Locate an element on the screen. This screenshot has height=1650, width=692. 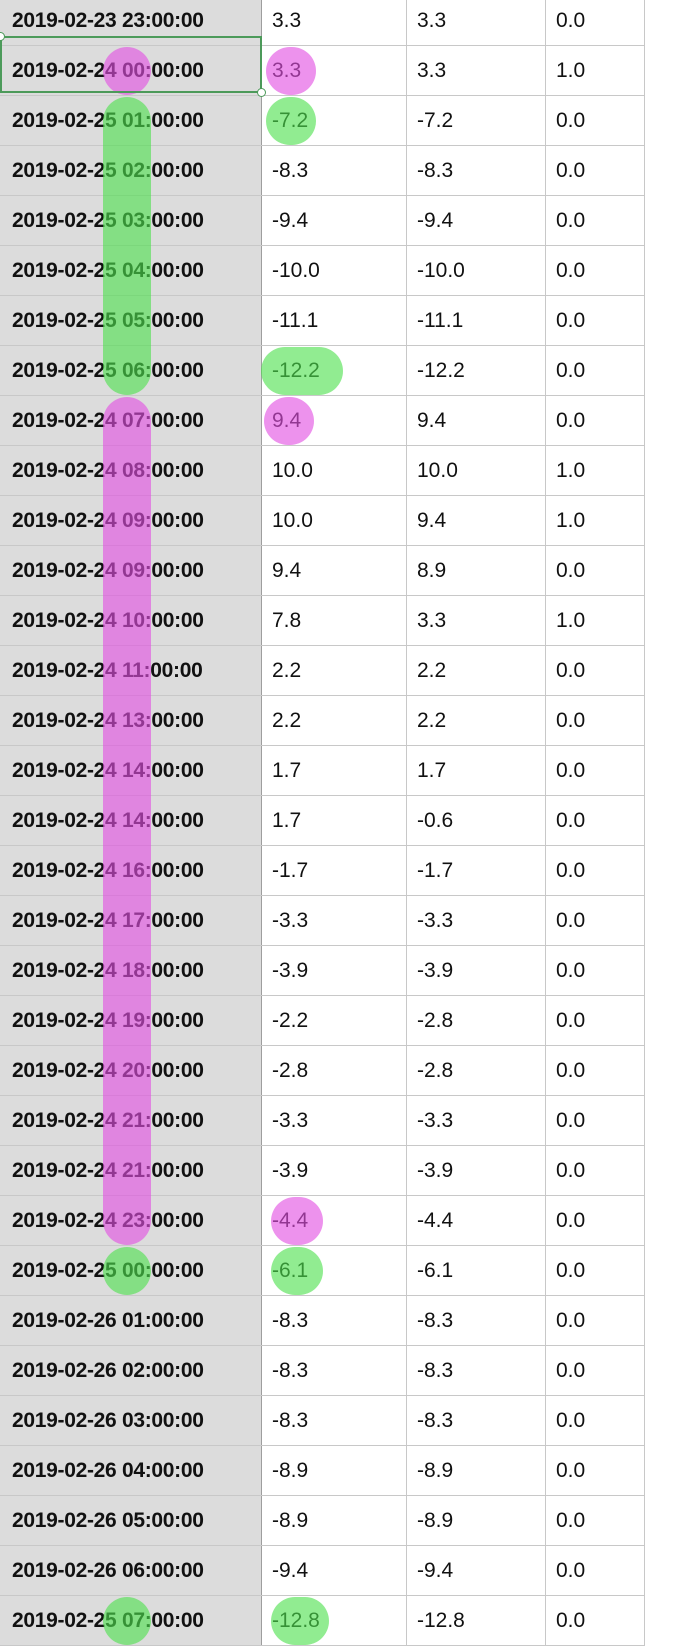
cell-value-2: -7.2 is located at coordinates (476, 120).